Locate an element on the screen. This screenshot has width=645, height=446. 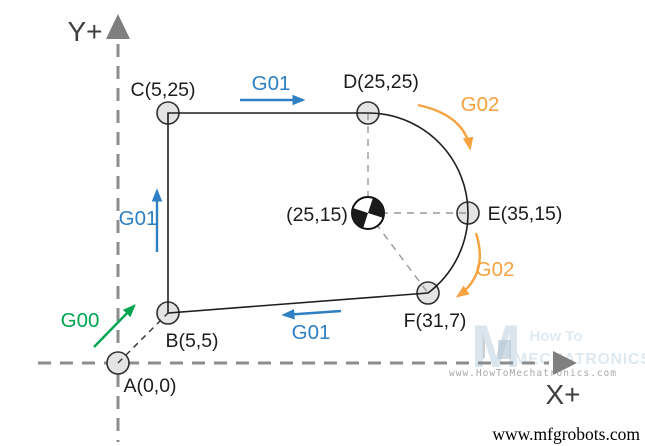
g02-top-arc-arrow-icon is located at coordinates (445, 127).